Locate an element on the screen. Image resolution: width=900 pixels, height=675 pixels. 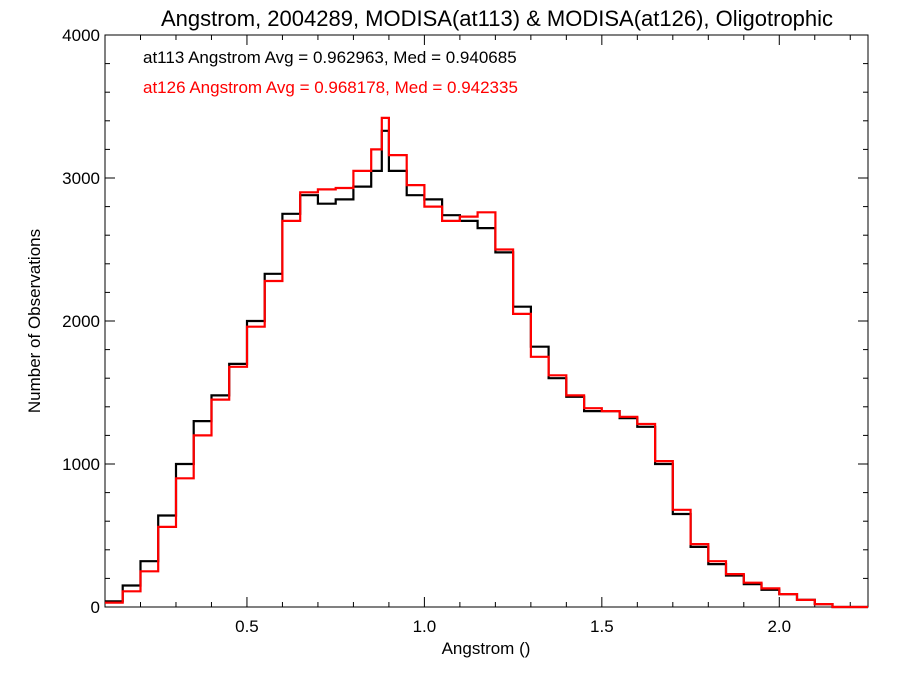
y-tick-label: 4000 is located at coordinates (81, 35).